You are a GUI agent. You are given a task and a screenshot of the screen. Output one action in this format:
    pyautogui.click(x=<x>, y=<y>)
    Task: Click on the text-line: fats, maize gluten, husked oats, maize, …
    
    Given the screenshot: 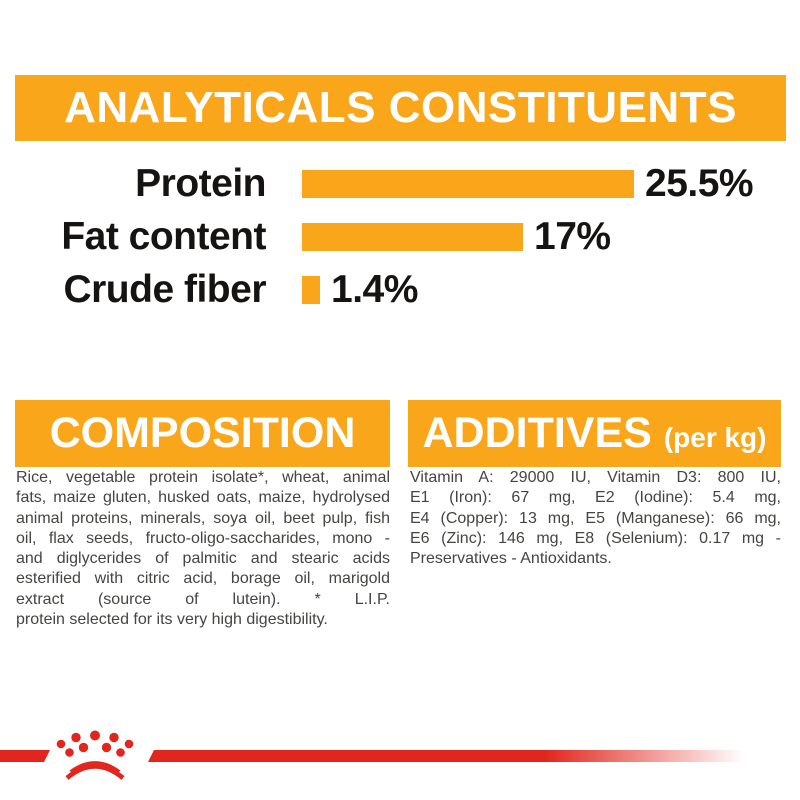 What is the action you would take?
    pyautogui.click(x=203, y=498)
    